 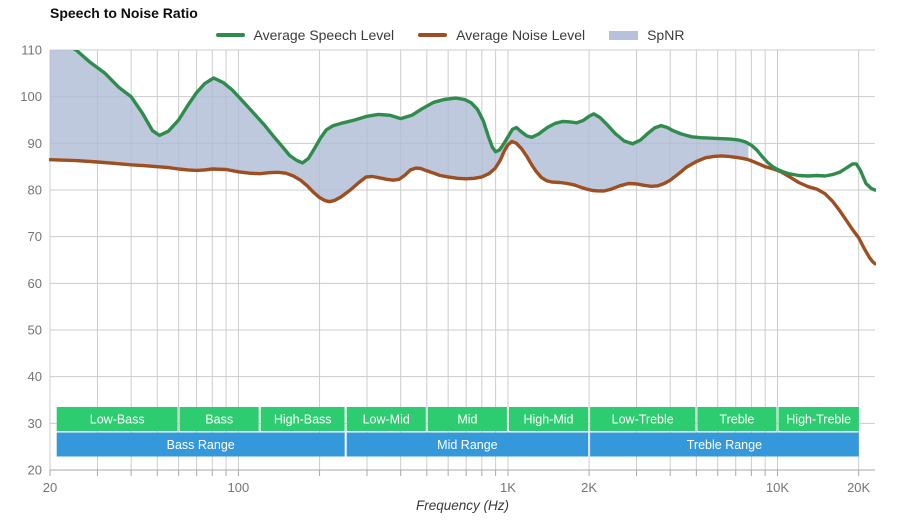 I want to click on band-high-bass, so click(x=302, y=419).